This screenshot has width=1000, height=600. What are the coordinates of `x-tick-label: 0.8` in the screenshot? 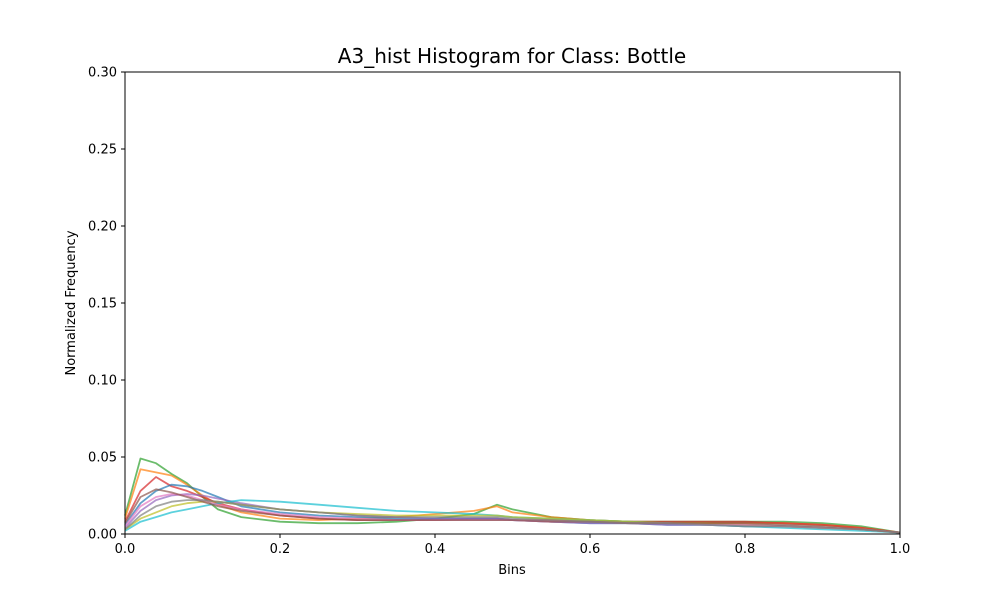 It's located at (745, 549).